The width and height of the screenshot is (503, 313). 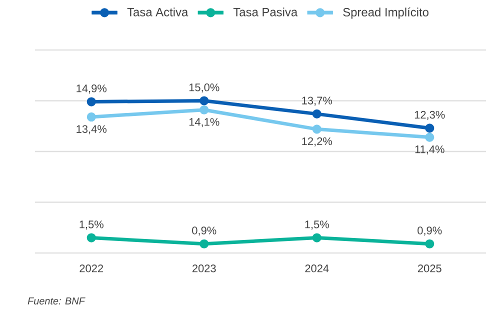 What do you see at coordinates (91, 129) in the screenshot?
I see `data-label: 13,4%` at bounding box center [91, 129].